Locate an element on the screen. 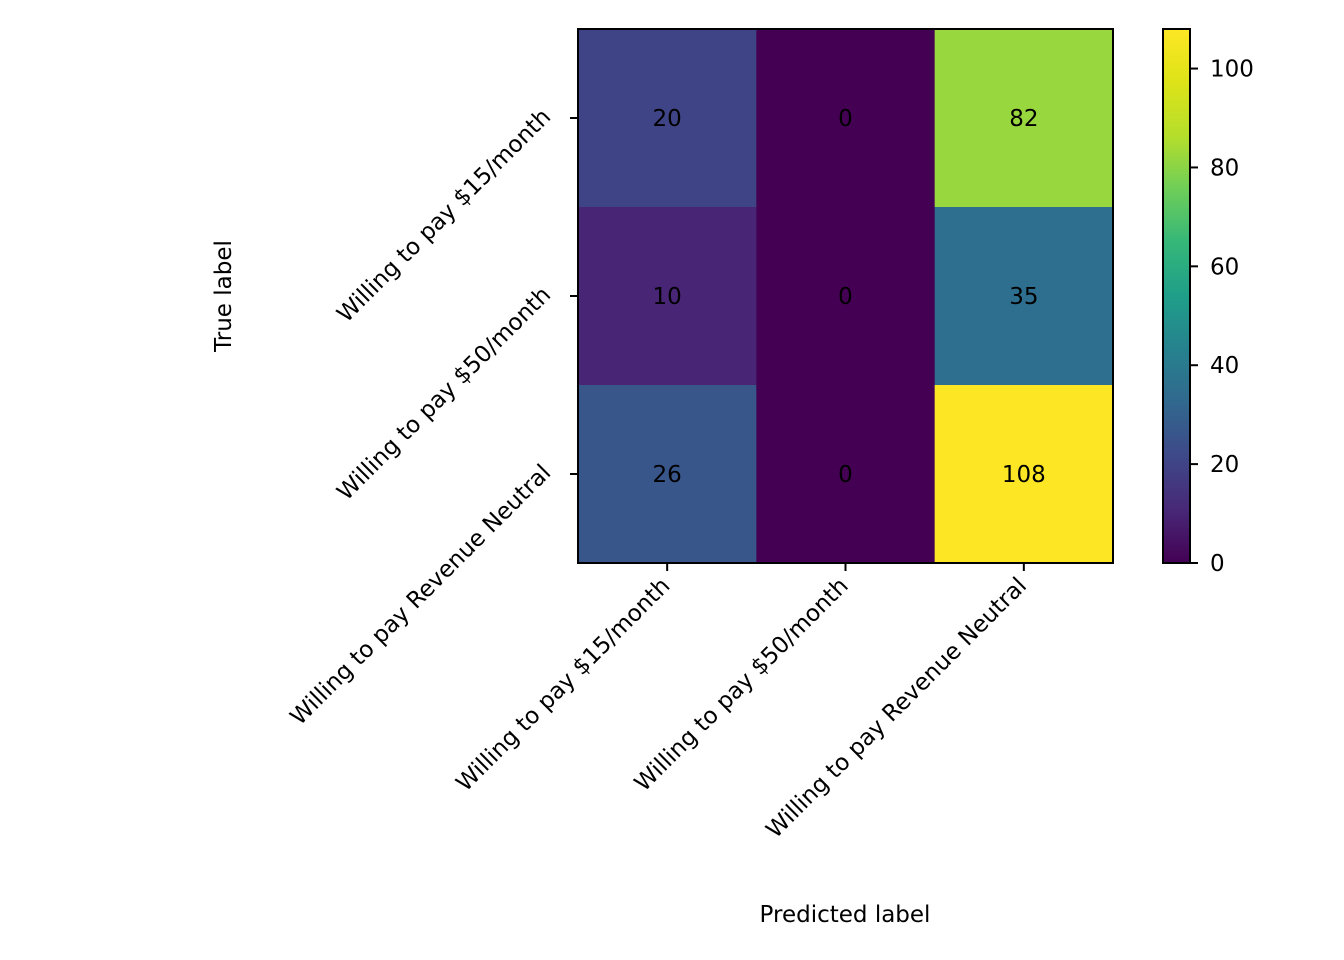 This screenshot has width=1344, height=960. heatmap-cell-values: 20 0 82 10 0 35 26 0 108 is located at coordinates (849, 297).